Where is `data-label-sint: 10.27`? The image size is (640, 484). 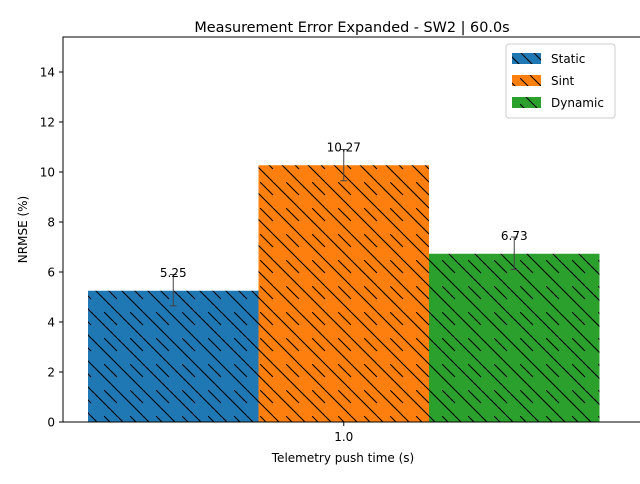 data-label-sint: 10.27 is located at coordinates (344, 147).